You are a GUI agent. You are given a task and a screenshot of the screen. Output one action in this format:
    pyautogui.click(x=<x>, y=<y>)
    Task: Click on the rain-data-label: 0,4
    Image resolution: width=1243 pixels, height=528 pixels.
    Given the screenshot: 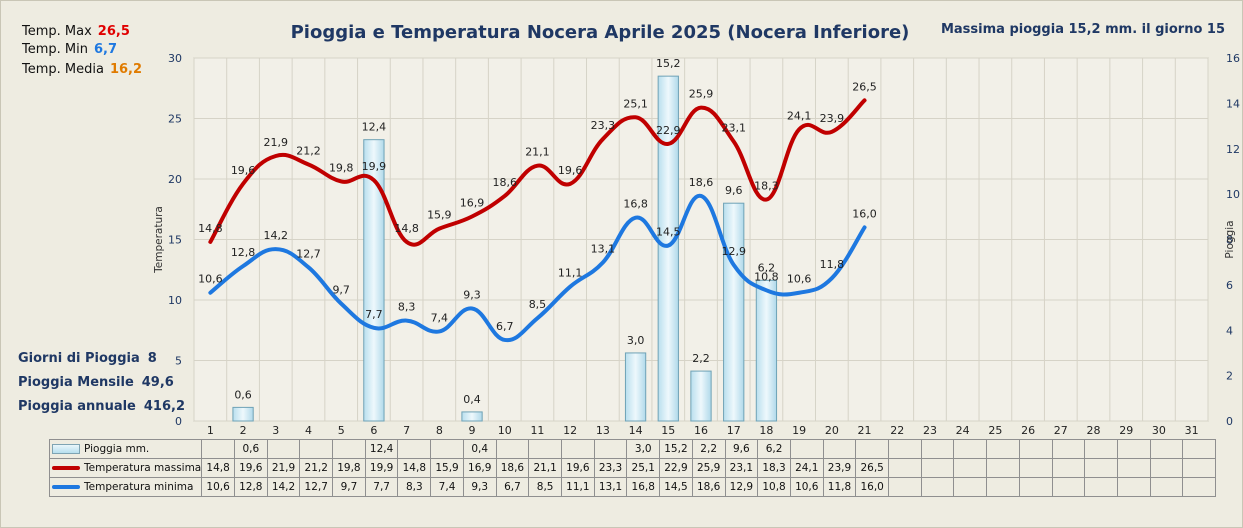 What is the action you would take?
    pyautogui.click(x=472, y=399)
    